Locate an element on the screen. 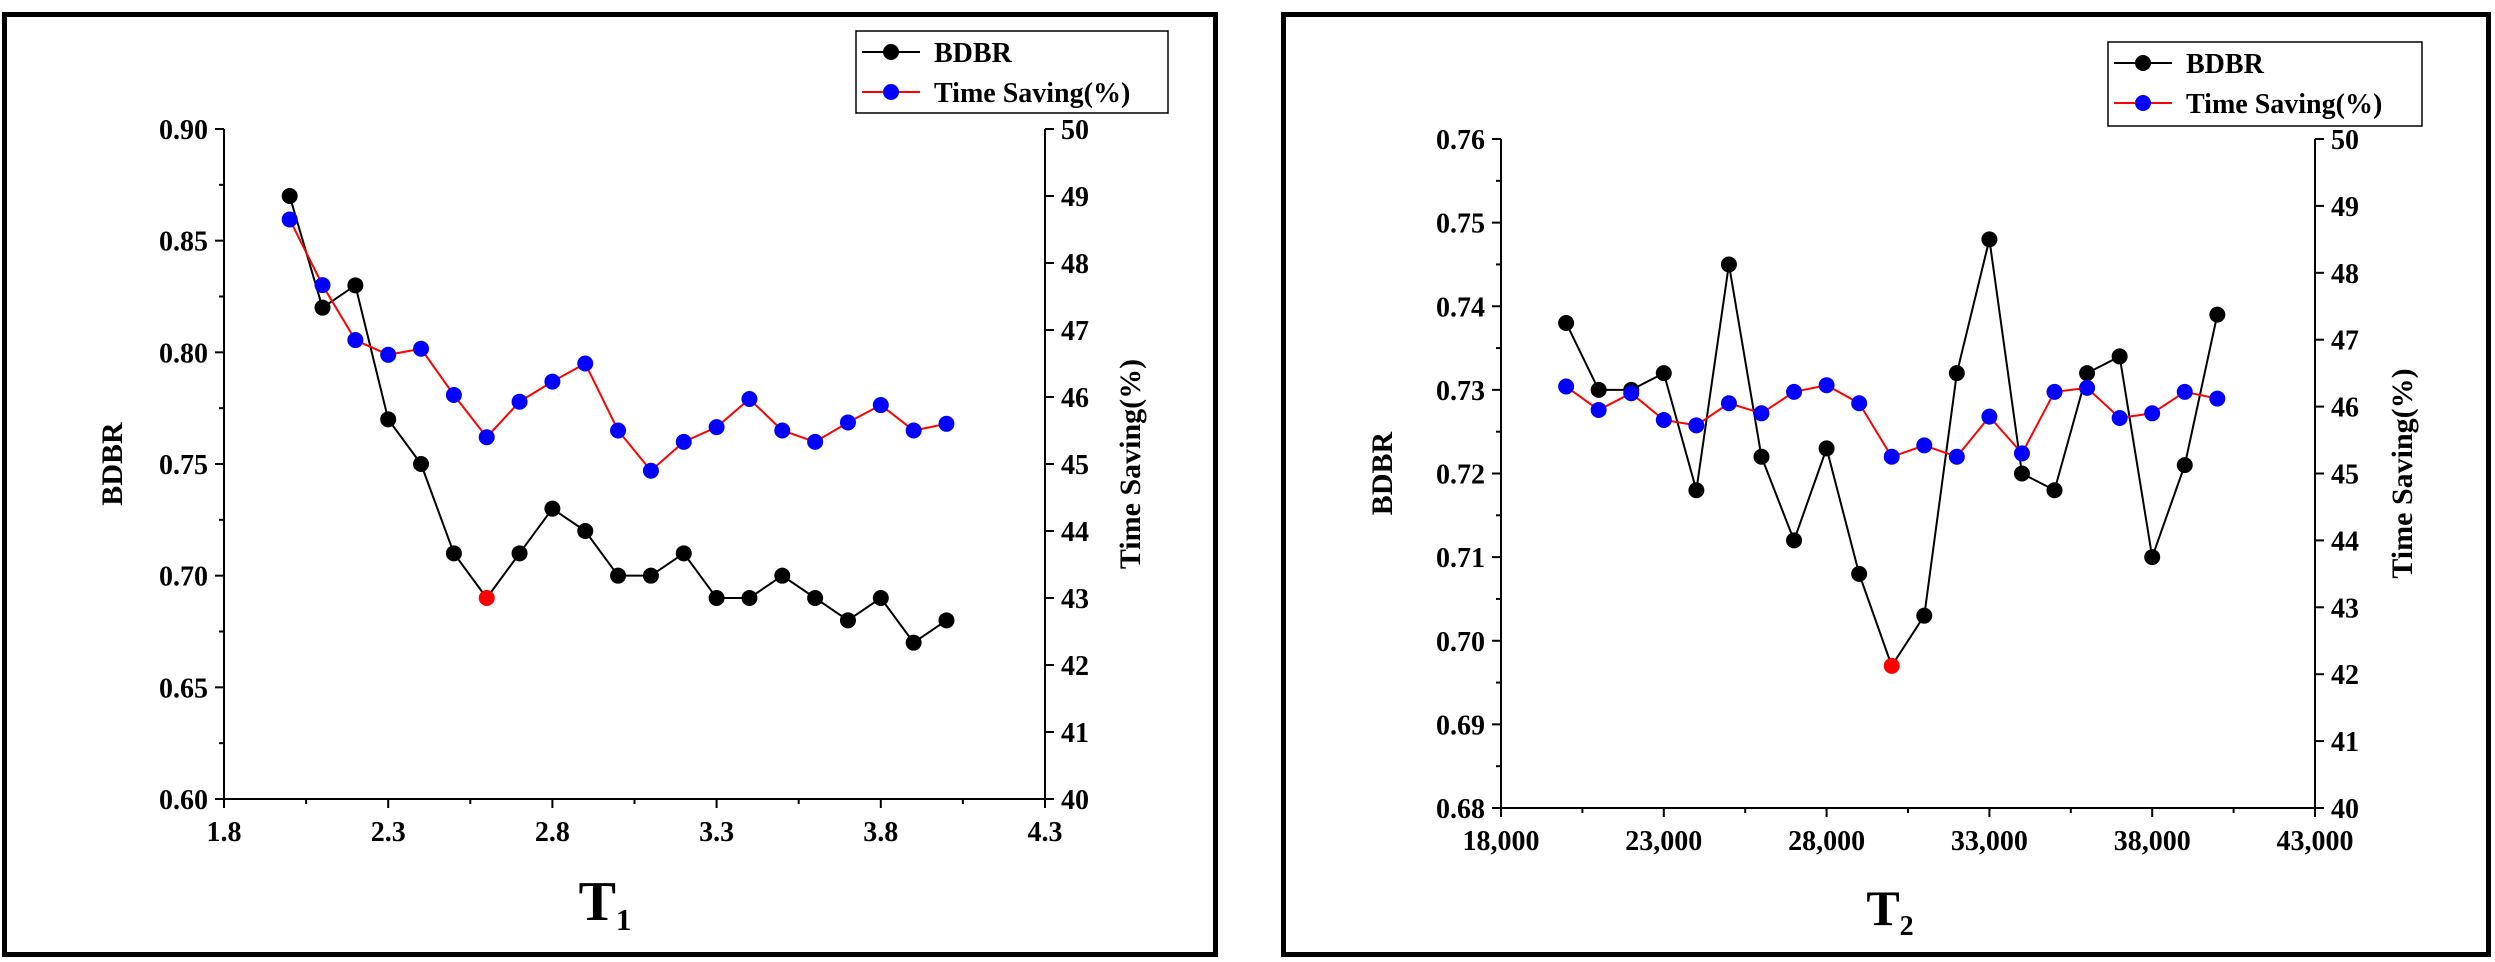  x-tick-label: 3.3 is located at coordinates (716, 832).